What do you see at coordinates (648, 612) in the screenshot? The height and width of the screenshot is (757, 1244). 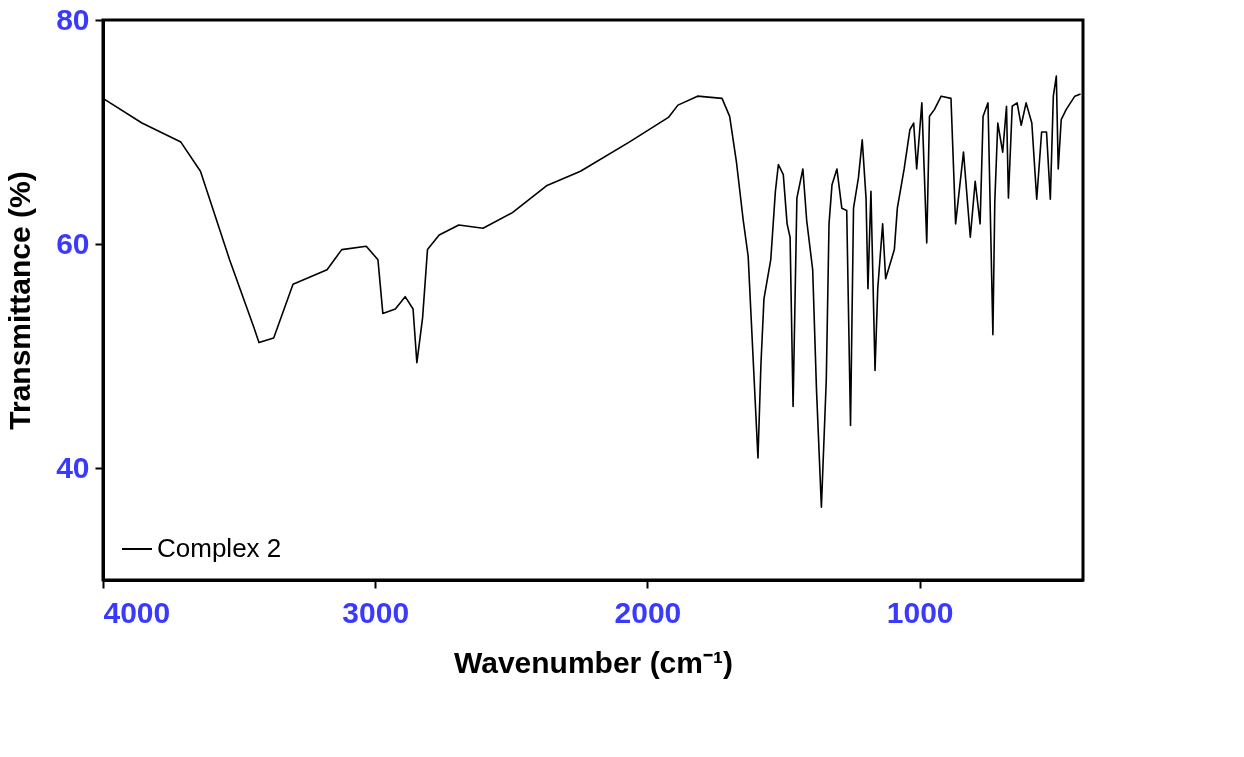 I see `x-tick-label: 2000` at bounding box center [648, 612].